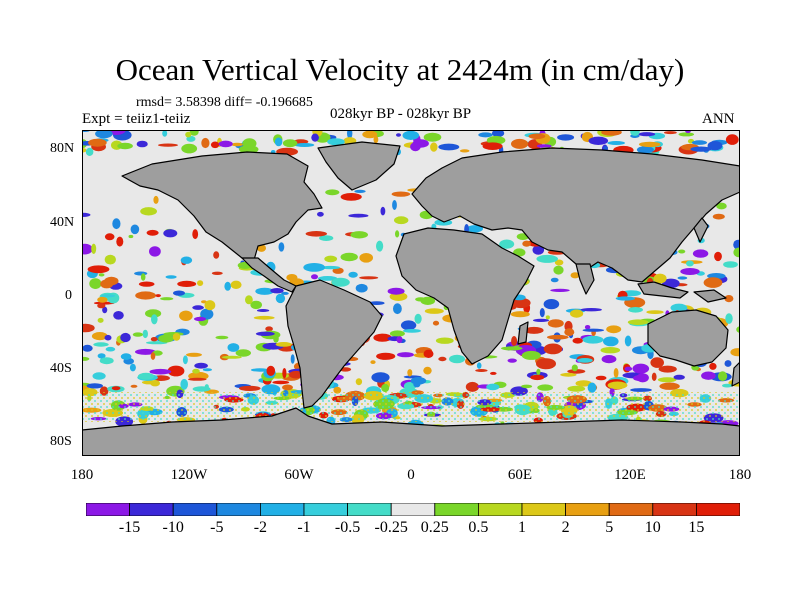  Describe the element at coordinates (401, 114) in the screenshot. I see `period-label: 028kyr BP - 028kyr BP` at that location.